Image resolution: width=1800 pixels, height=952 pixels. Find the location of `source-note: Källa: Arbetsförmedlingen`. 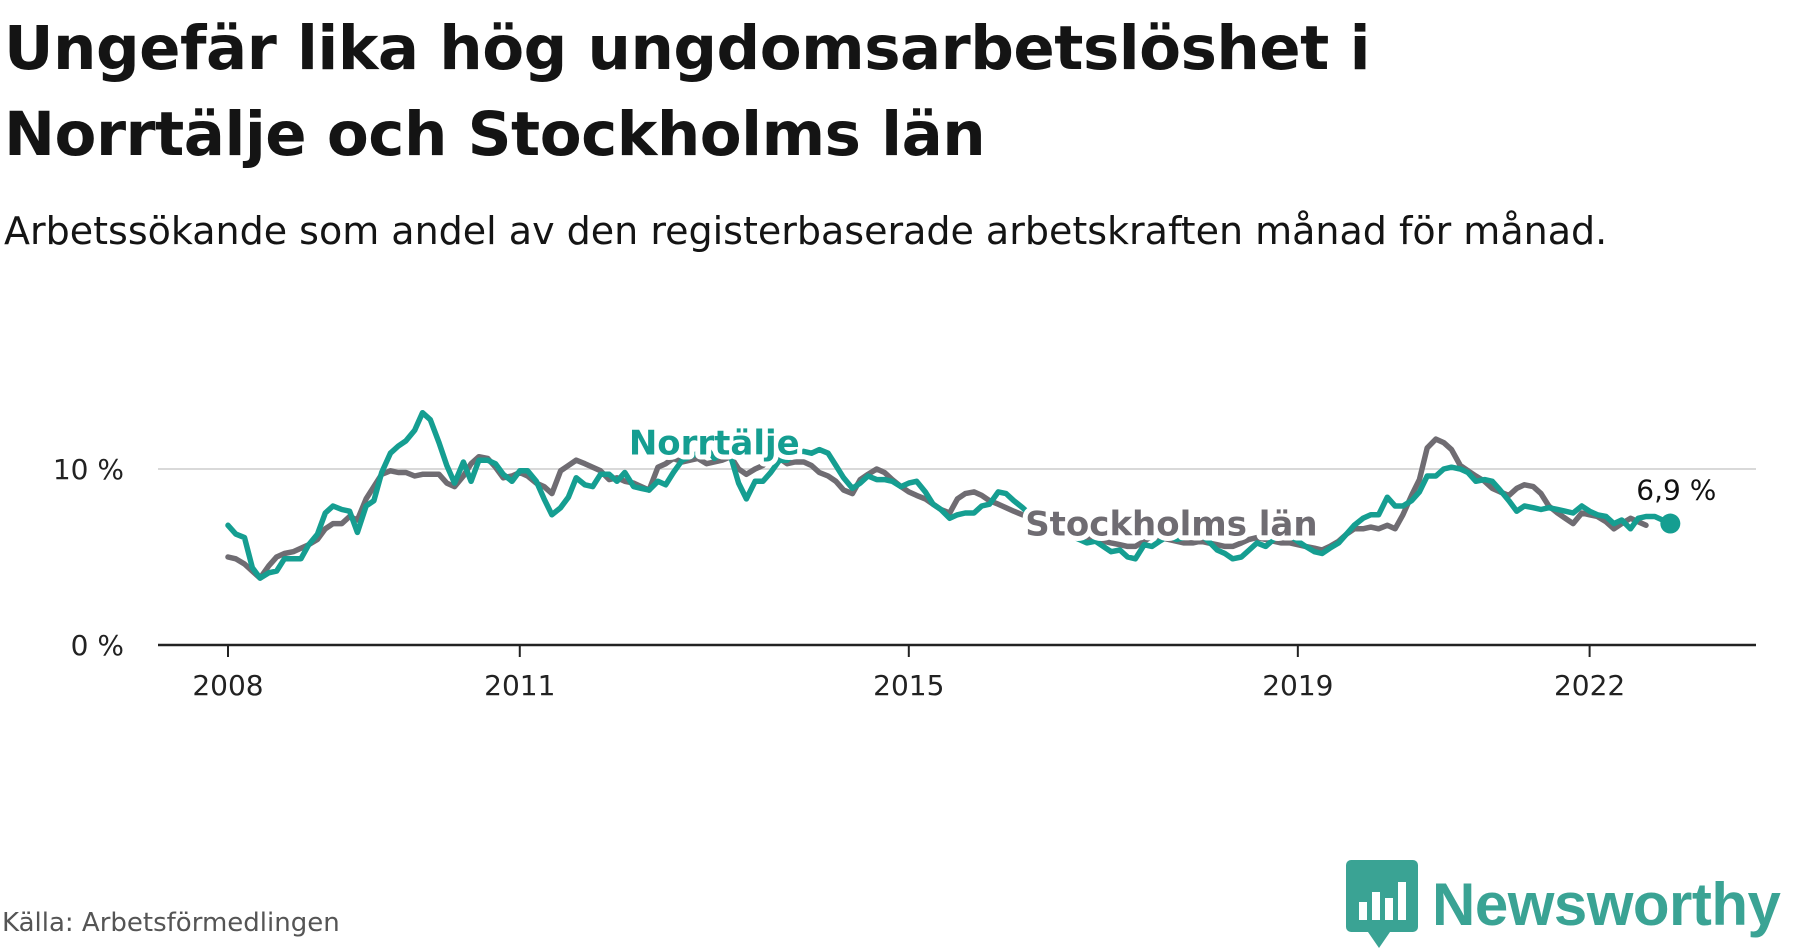

source-note: Källa: Arbetsförmedlingen is located at coordinates (171, 923).